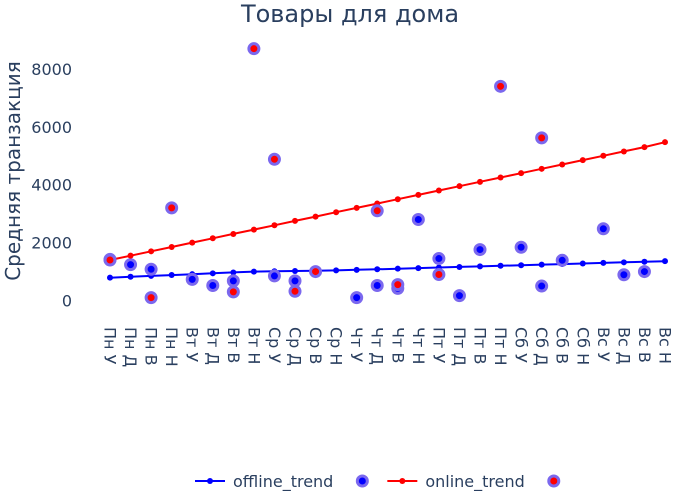 The image size is (700, 504). I want to click on legend: offline_trend online_trend, so click(378, 482).